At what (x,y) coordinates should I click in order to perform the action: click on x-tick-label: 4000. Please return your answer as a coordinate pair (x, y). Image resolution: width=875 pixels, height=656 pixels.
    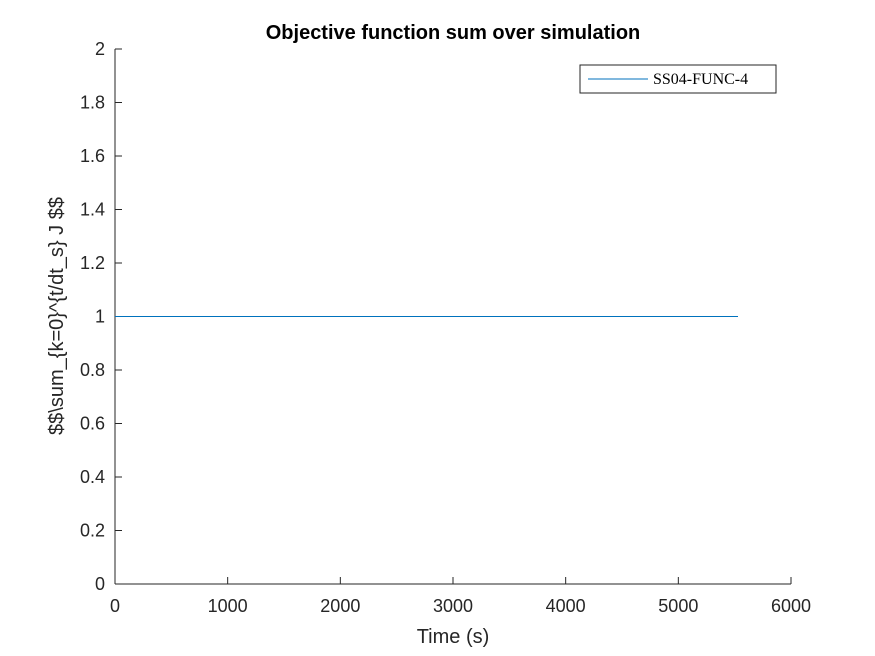
    Looking at the image, I should click on (566, 606).